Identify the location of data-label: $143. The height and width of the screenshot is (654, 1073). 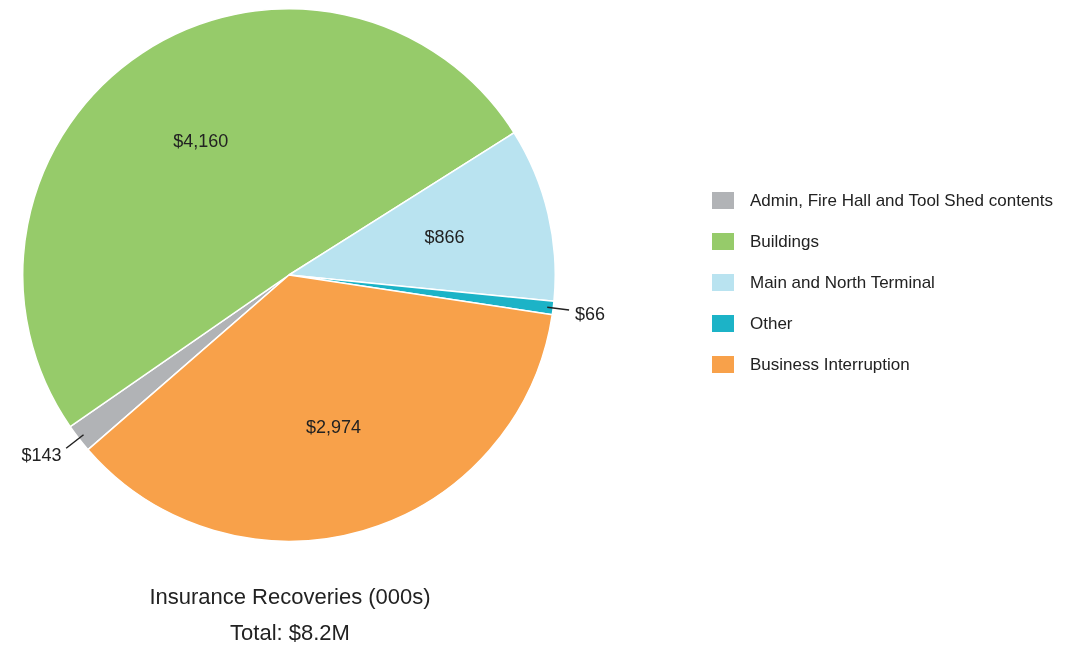
(41, 454).